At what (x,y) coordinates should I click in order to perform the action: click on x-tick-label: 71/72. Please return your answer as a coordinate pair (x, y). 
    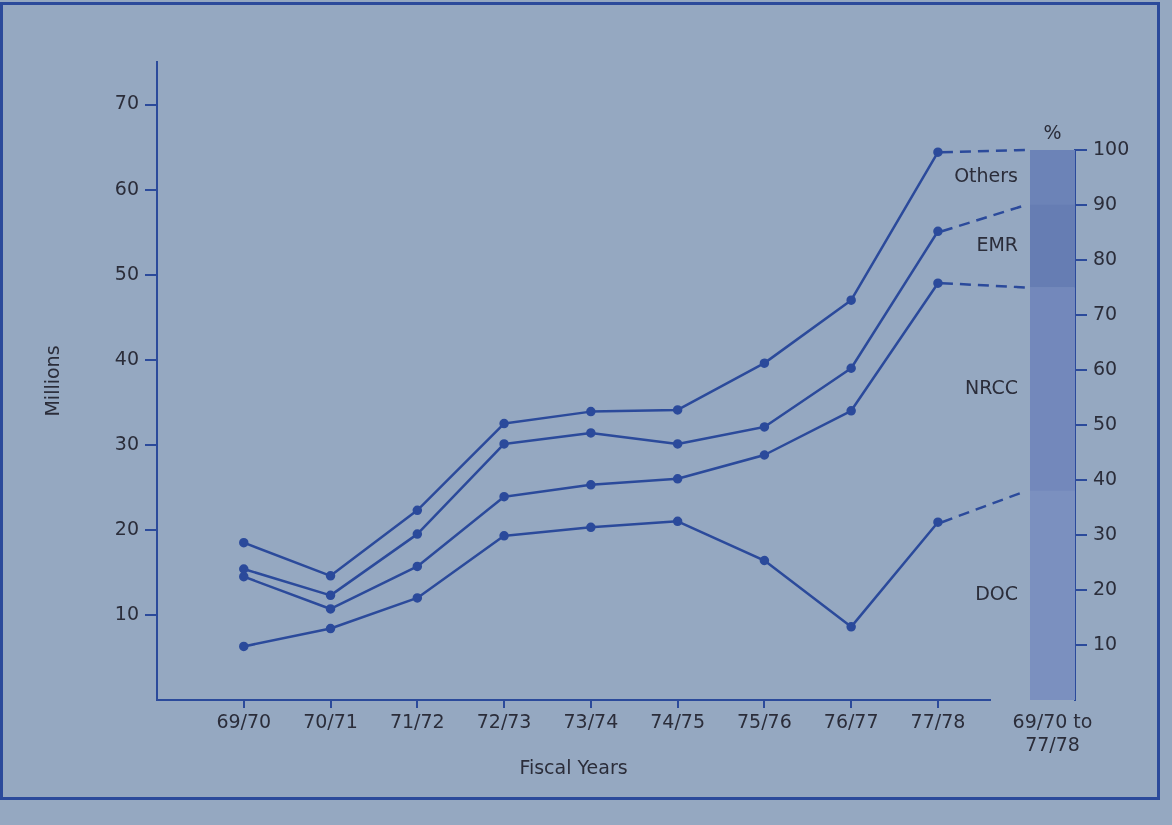
    Looking at the image, I should click on (417, 721).